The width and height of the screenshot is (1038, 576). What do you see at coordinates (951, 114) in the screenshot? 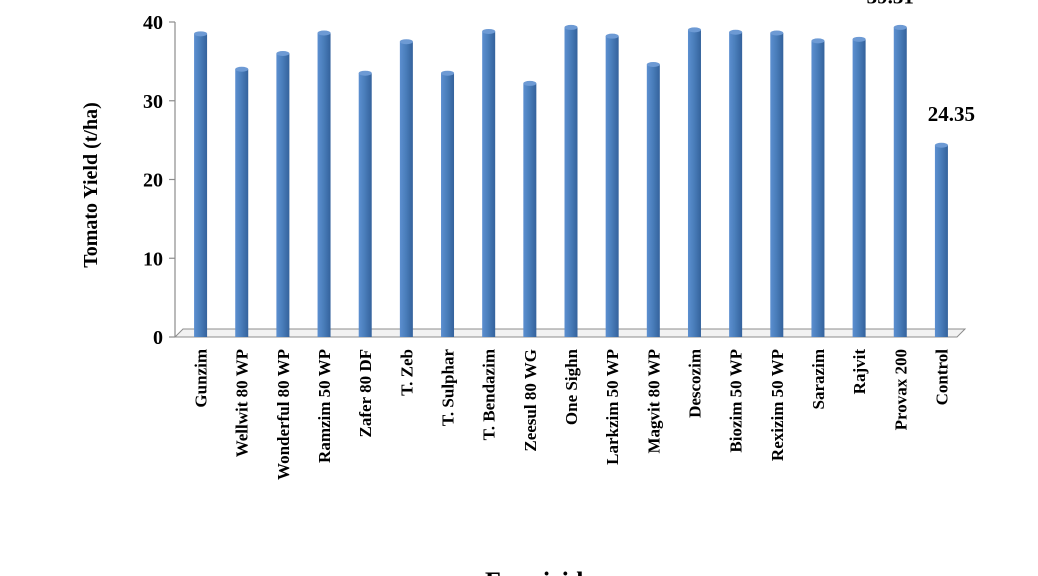
I see `data-label: 24.35` at bounding box center [951, 114].